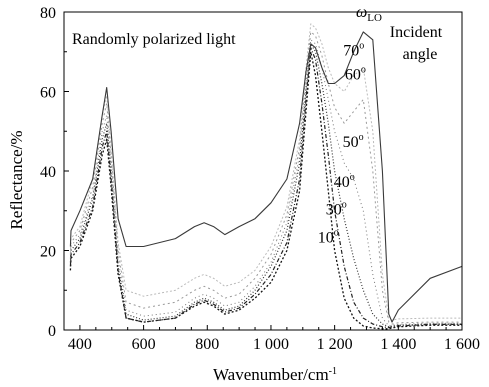 This screenshot has width=489, height=387. Describe the element at coordinates (271, 344) in the screenshot. I see `x-tick-label: 1 000` at that location.